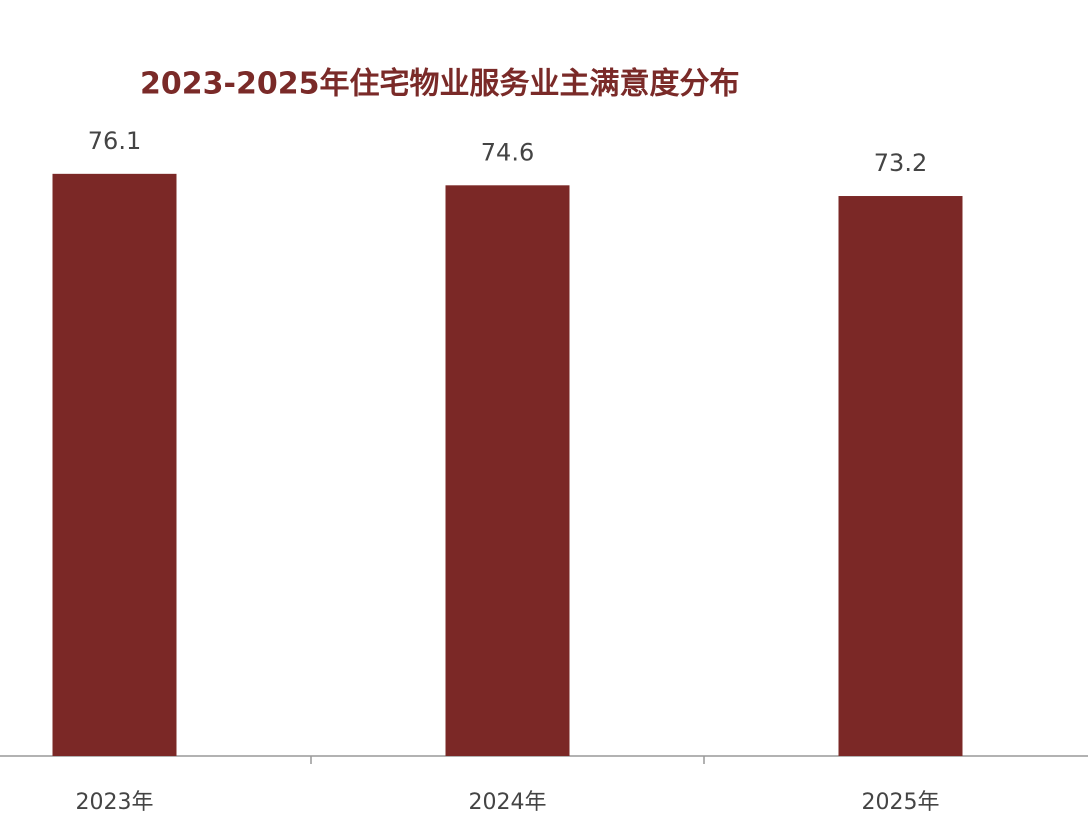 The image size is (1088, 832). What do you see at coordinates (115, 802) in the screenshot?
I see `x-tick-label: 2023年` at bounding box center [115, 802].